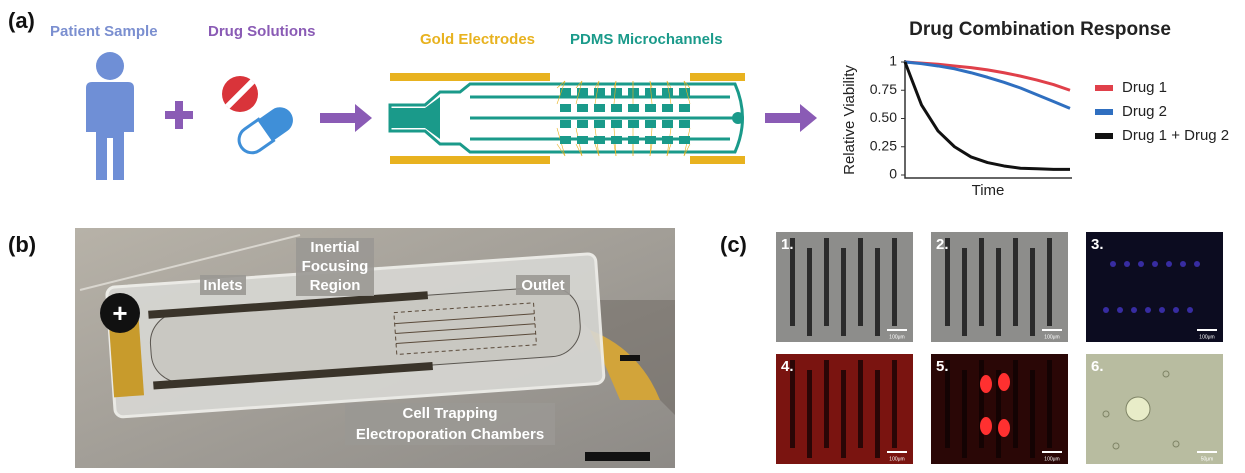  Describe the element at coordinates (1097, 244) in the screenshot. I see `tile-label: 3.` at that location.